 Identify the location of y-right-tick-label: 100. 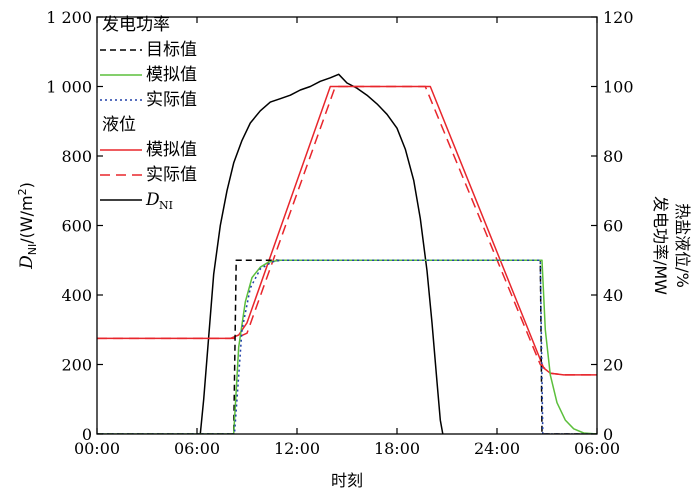
(618, 87).